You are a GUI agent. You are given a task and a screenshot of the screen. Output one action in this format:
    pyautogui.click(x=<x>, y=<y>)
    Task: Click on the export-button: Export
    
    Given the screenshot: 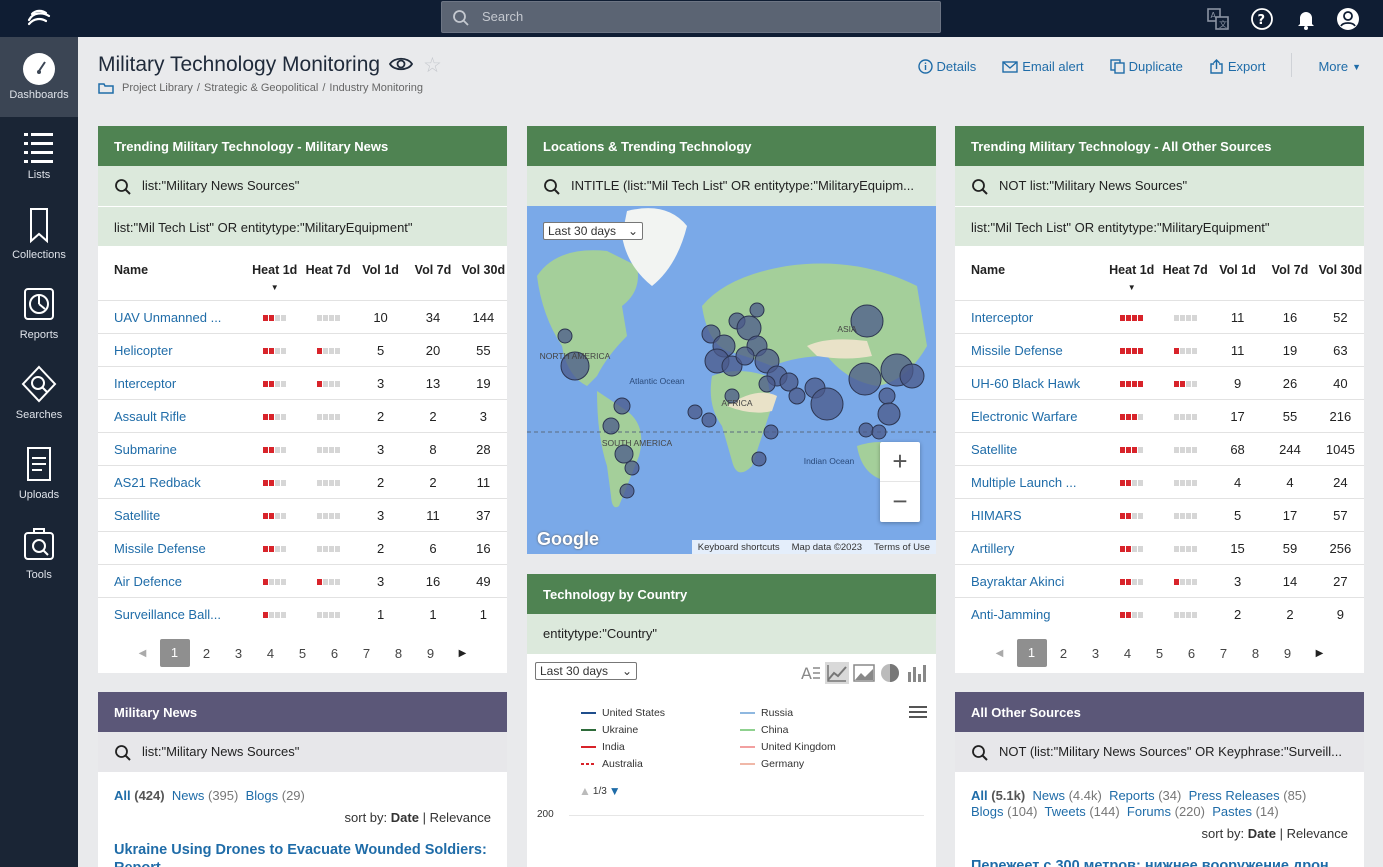 What is the action you would take?
    pyautogui.click(x=1237, y=66)
    